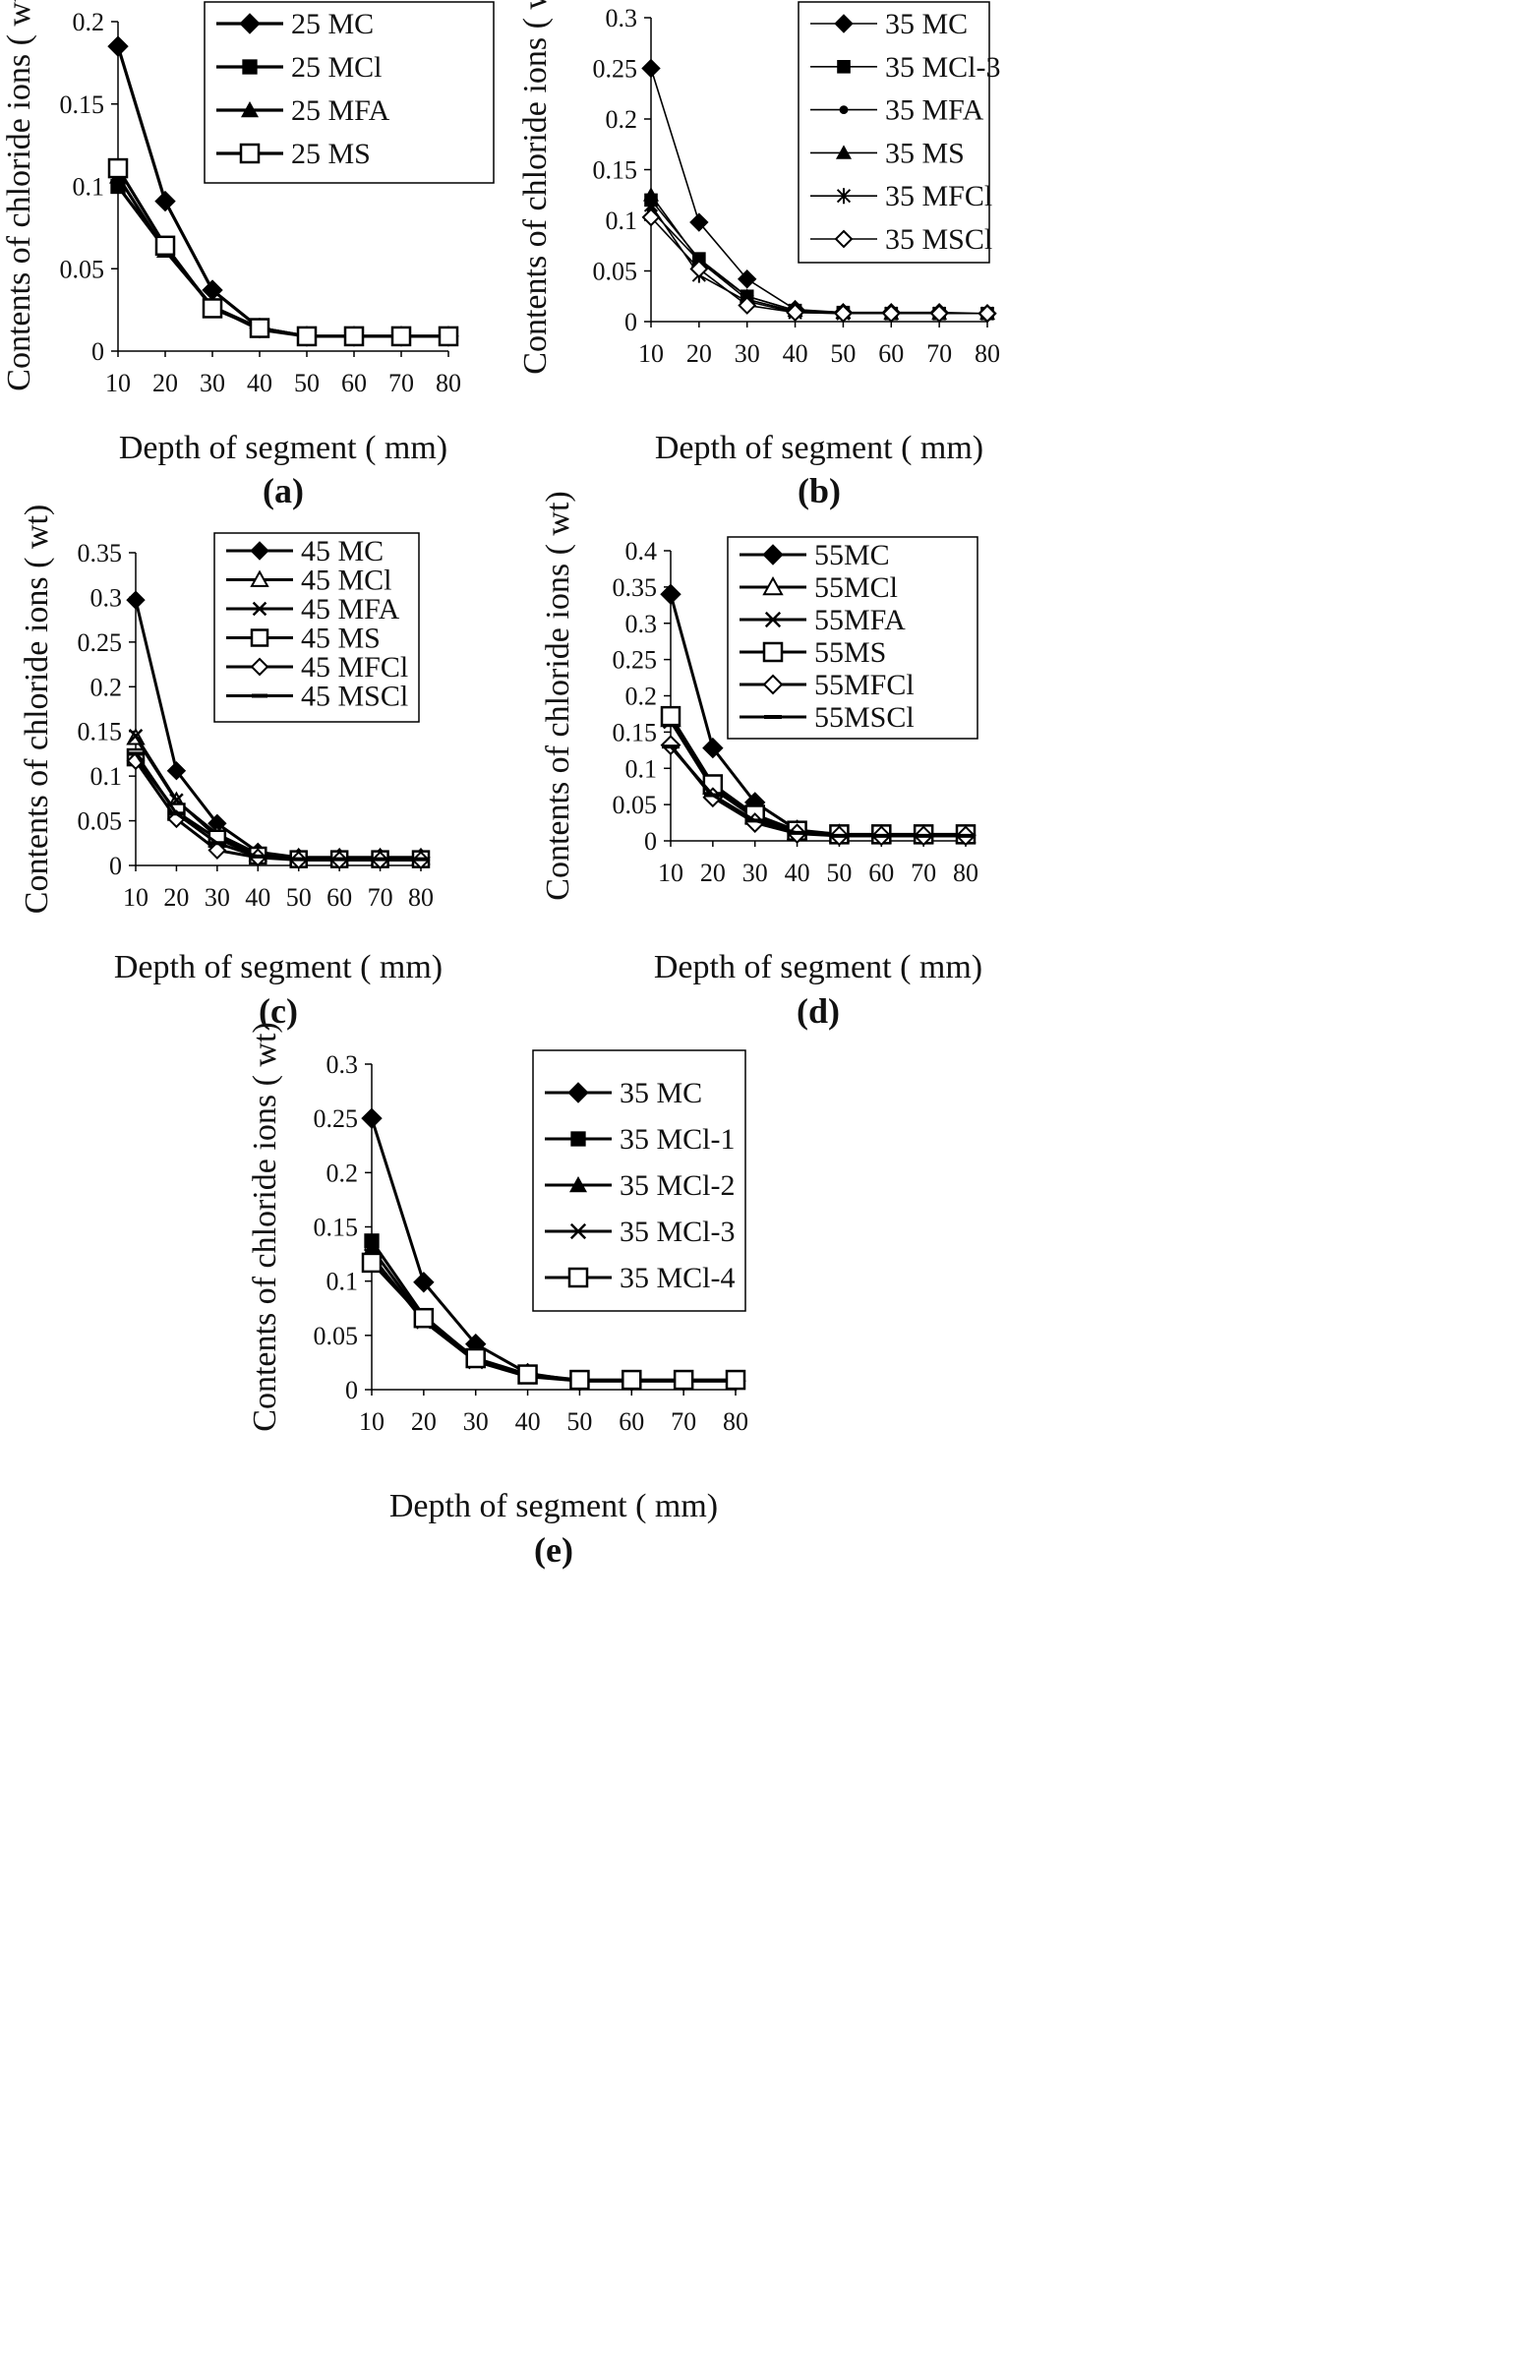  Describe the element at coordinates (661, 1093) in the screenshot. I see `legend-label: 35 MC` at that location.